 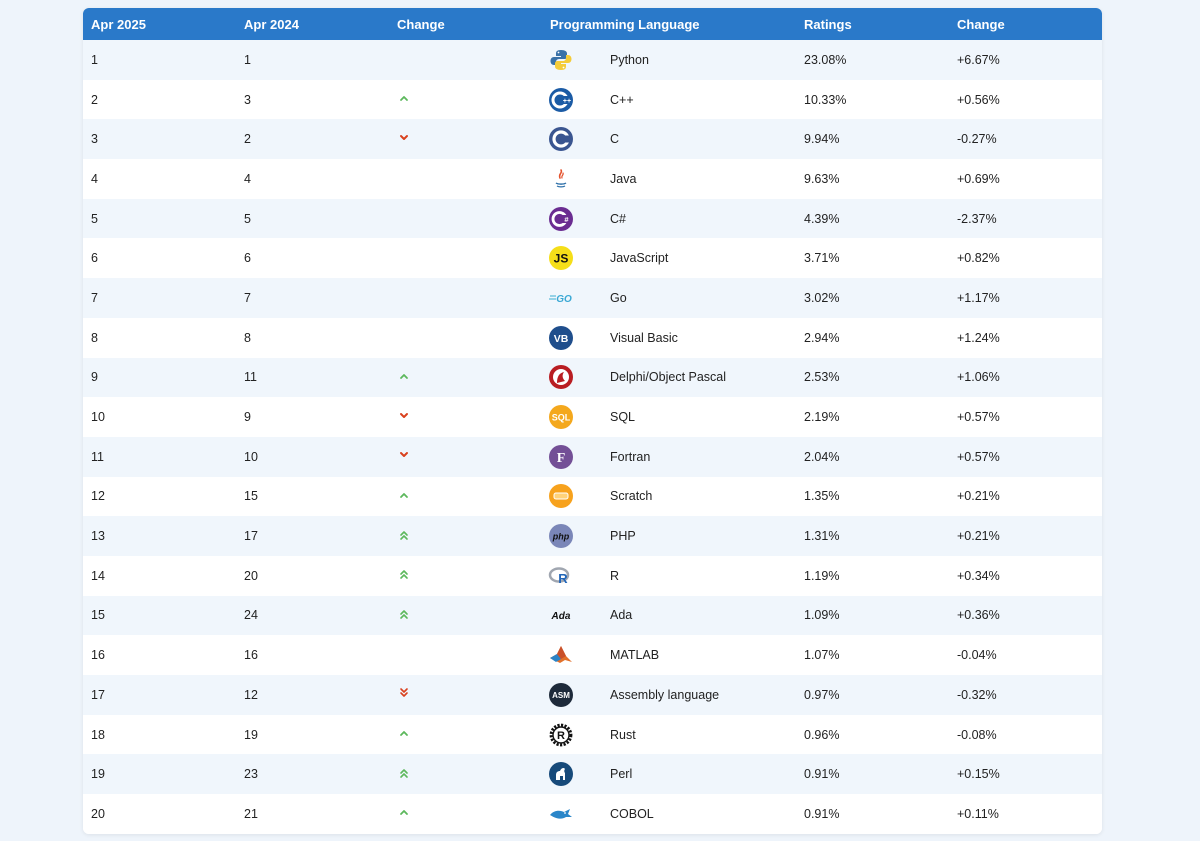 What do you see at coordinates (572, 616) in the screenshot?
I see `language-logo: Ada` at bounding box center [572, 616].